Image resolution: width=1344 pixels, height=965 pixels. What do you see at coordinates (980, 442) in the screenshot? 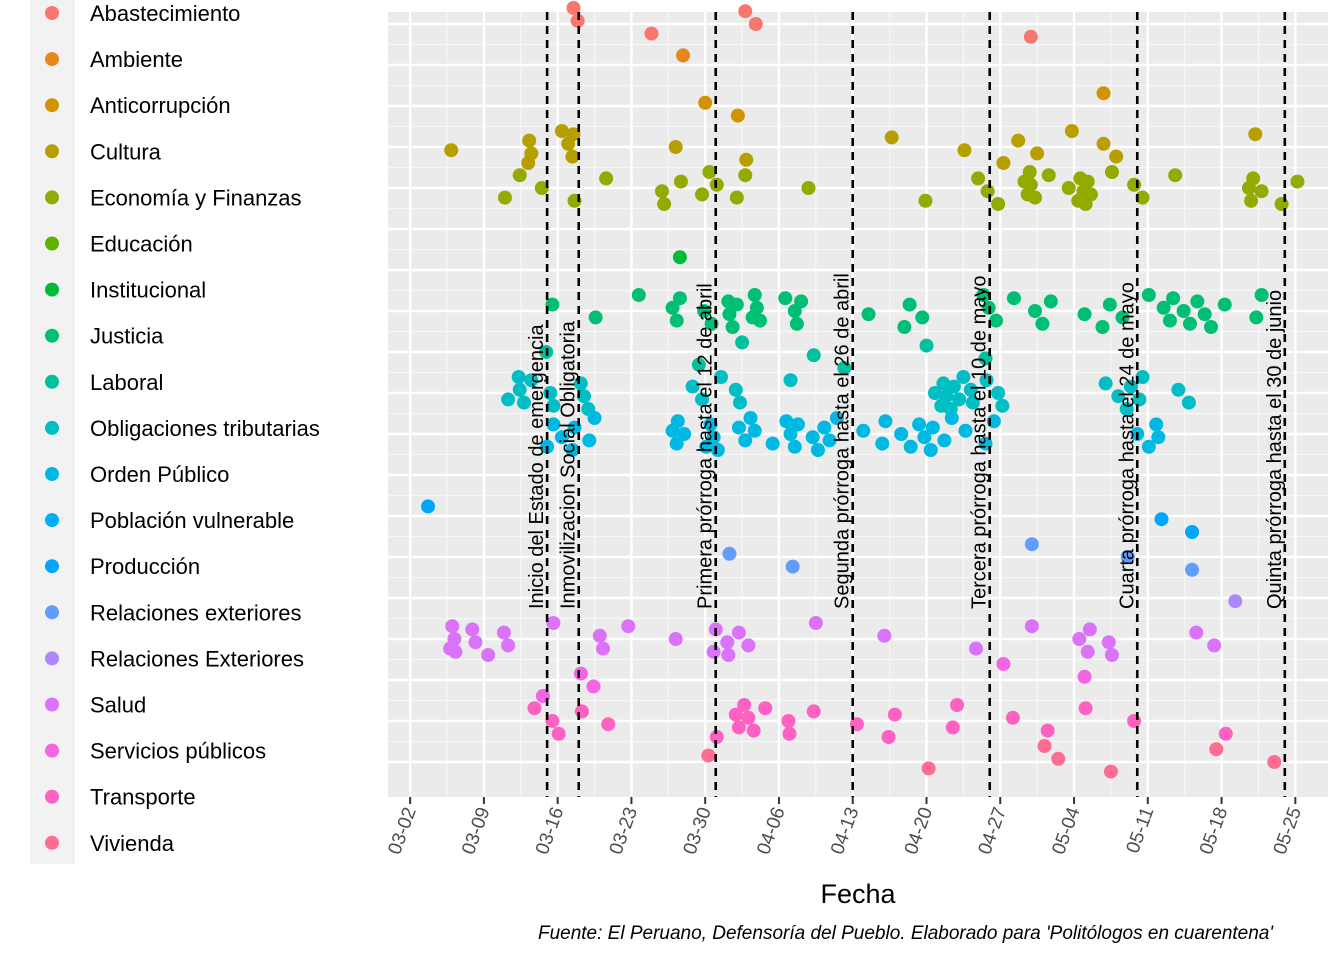
I see `event-label: Tercera prórroga hasta el 10 de mayo` at bounding box center [980, 442].